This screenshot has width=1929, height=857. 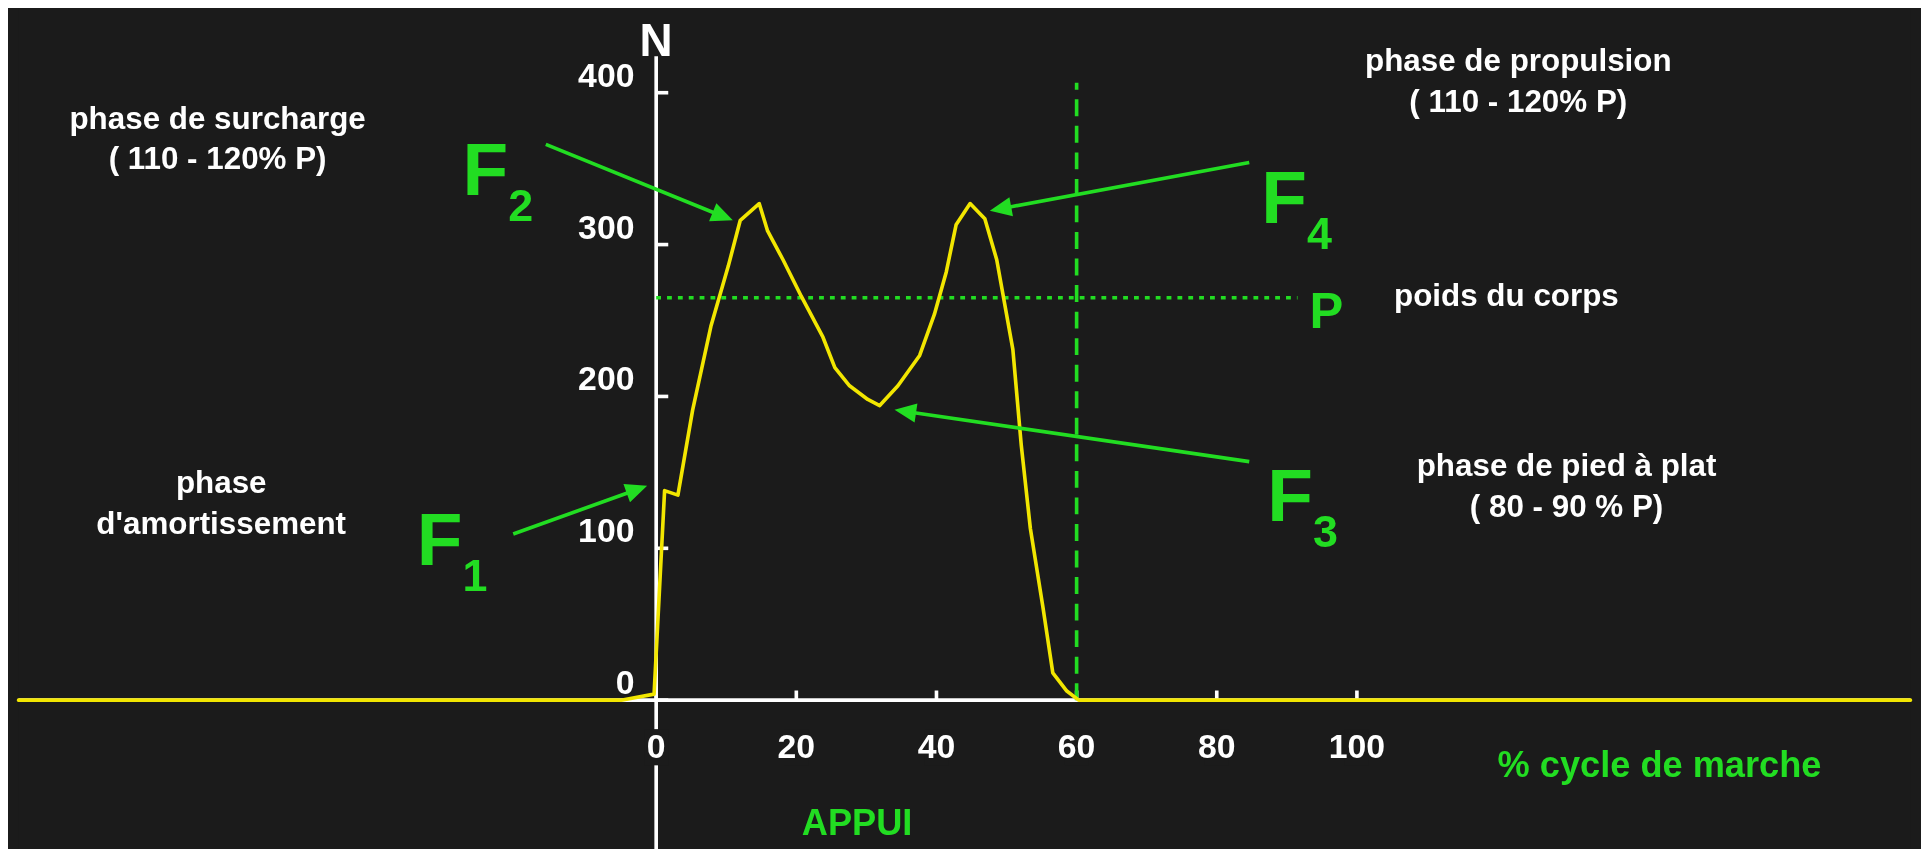 I want to click on annotation: poids du corps, so click(x=1506, y=296).